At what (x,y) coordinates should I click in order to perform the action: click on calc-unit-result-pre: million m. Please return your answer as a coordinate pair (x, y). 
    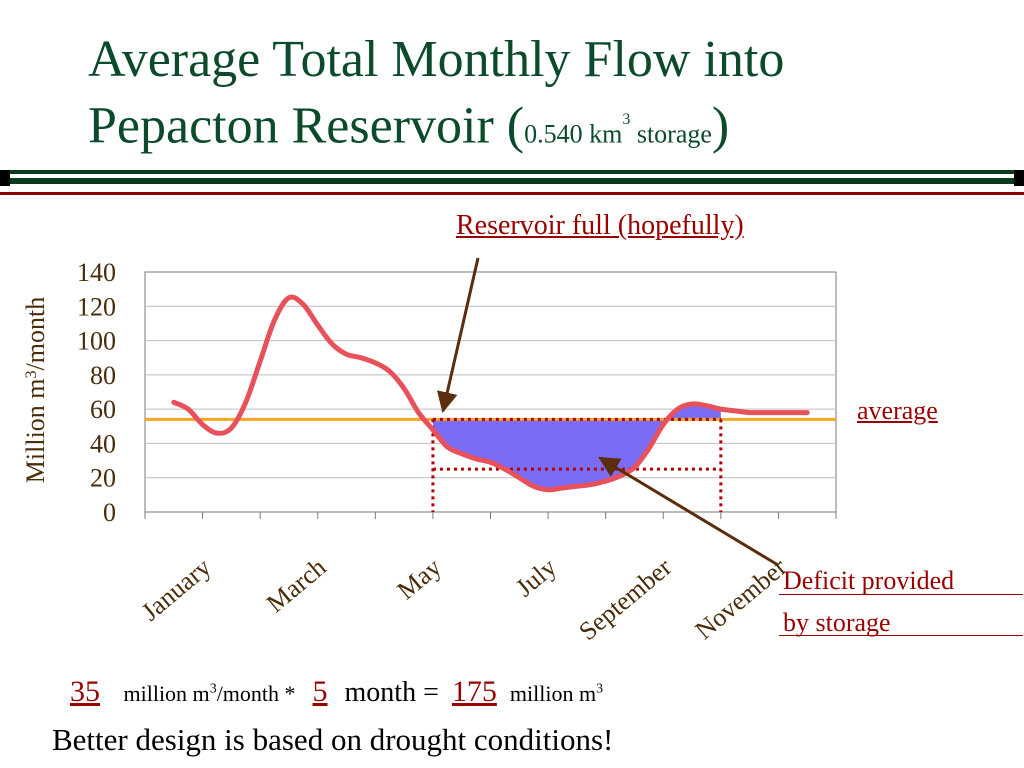
    Looking at the image, I should click on (553, 693).